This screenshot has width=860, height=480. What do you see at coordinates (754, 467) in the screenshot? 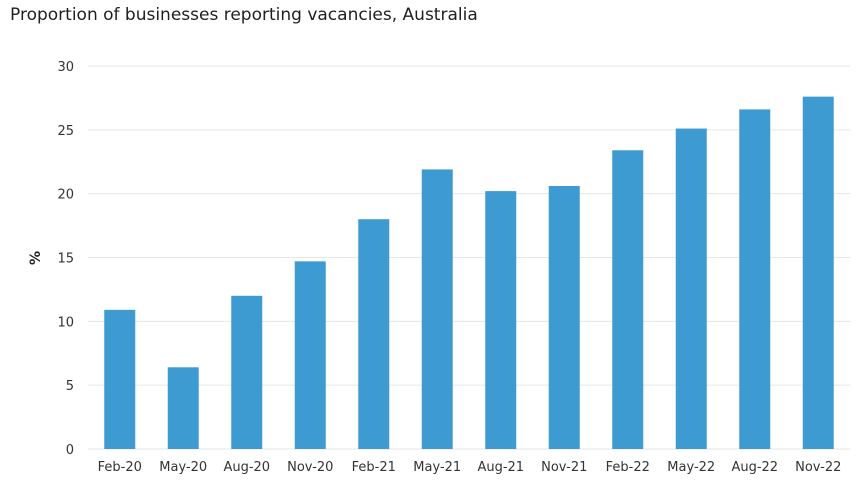
I see `x-tick-label: Aug-22` at bounding box center [754, 467].